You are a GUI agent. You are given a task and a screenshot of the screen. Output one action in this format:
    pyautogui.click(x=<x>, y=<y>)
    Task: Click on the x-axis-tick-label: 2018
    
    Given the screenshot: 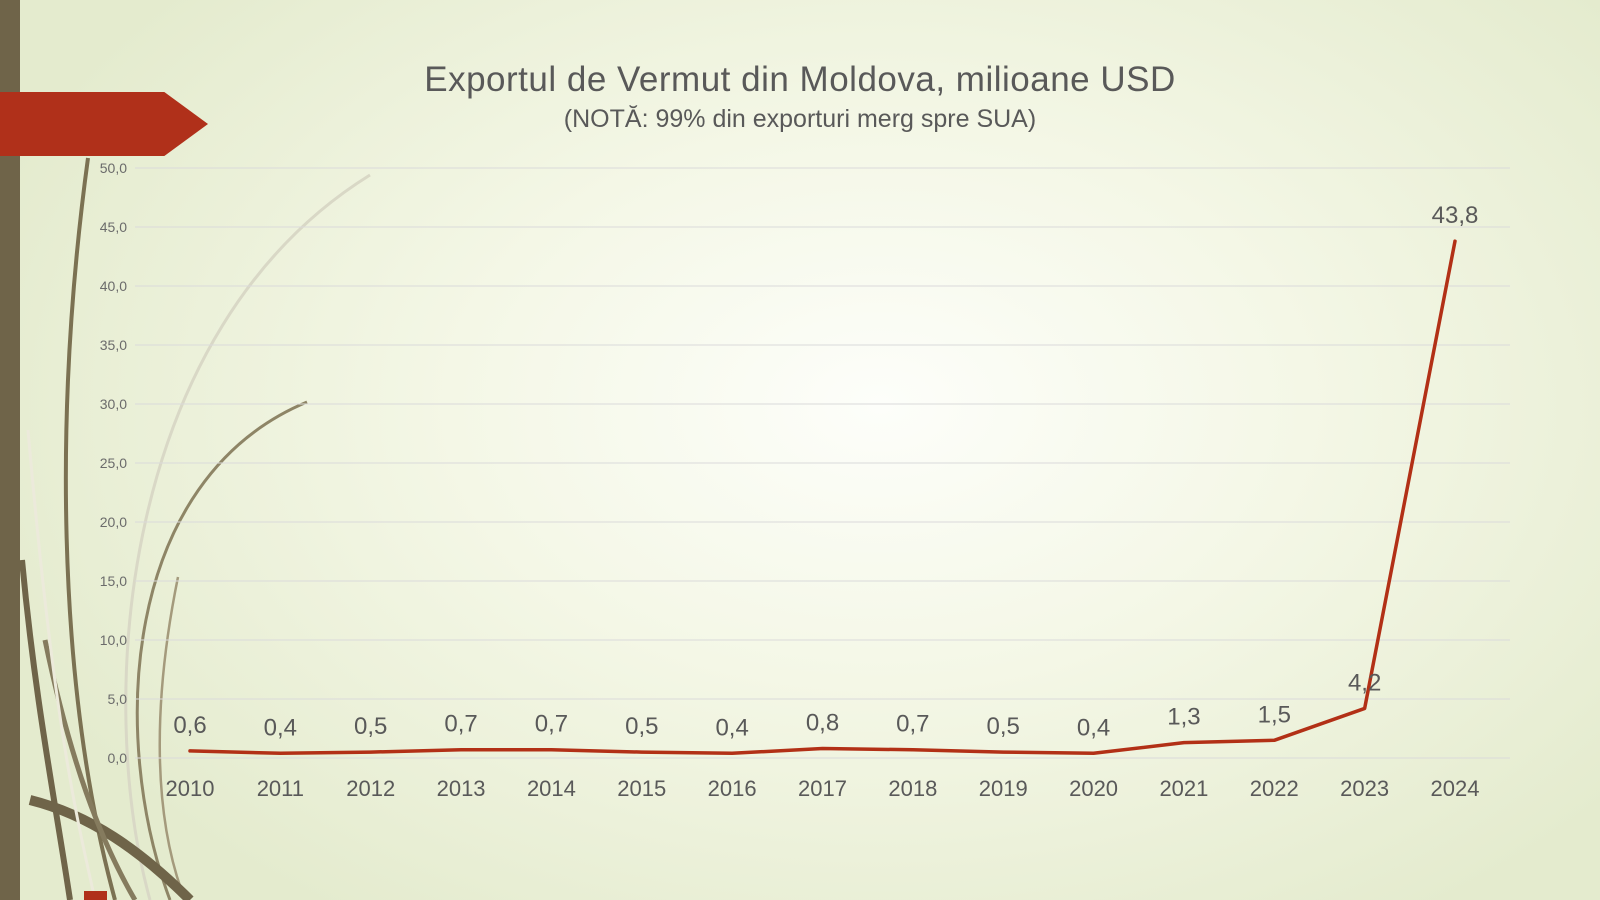 What is the action you would take?
    pyautogui.click(x=912, y=788)
    